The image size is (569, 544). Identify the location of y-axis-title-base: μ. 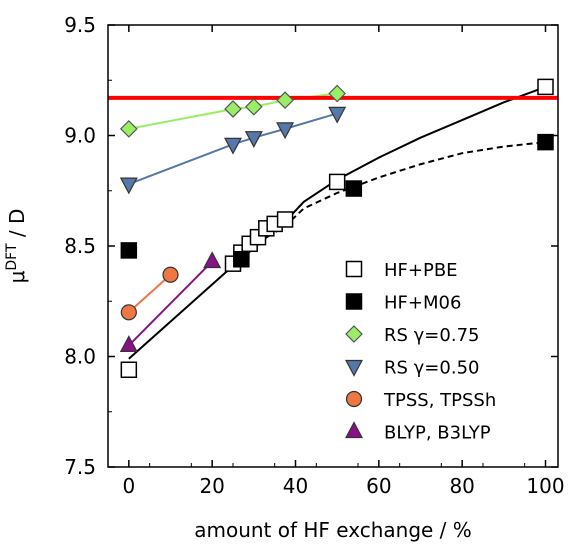
(17, 276).